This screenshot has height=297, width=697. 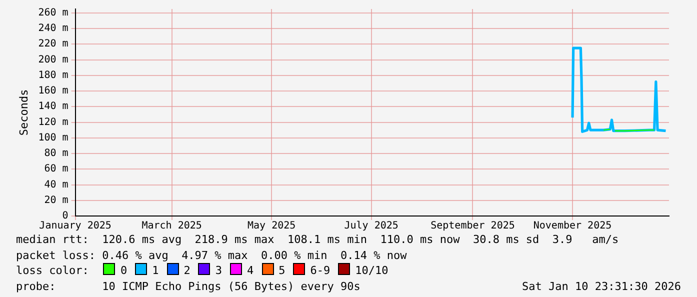 What do you see at coordinates (53, 44) in the screenshot?
I see `y-tick-label: 220 m` at bounding box center [53, 44].